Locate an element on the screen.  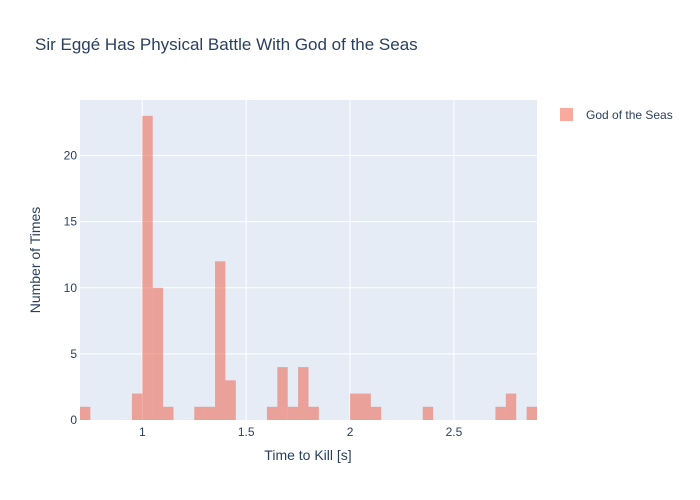
legend-swatch is located at coordinates (566, 114).